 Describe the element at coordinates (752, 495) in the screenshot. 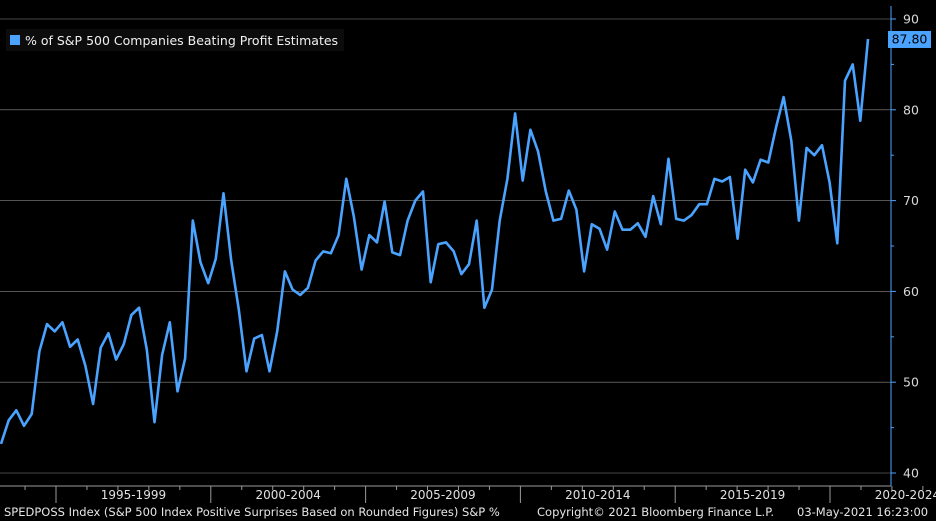

I see `x-tick-label: 2015-2019` at that location.